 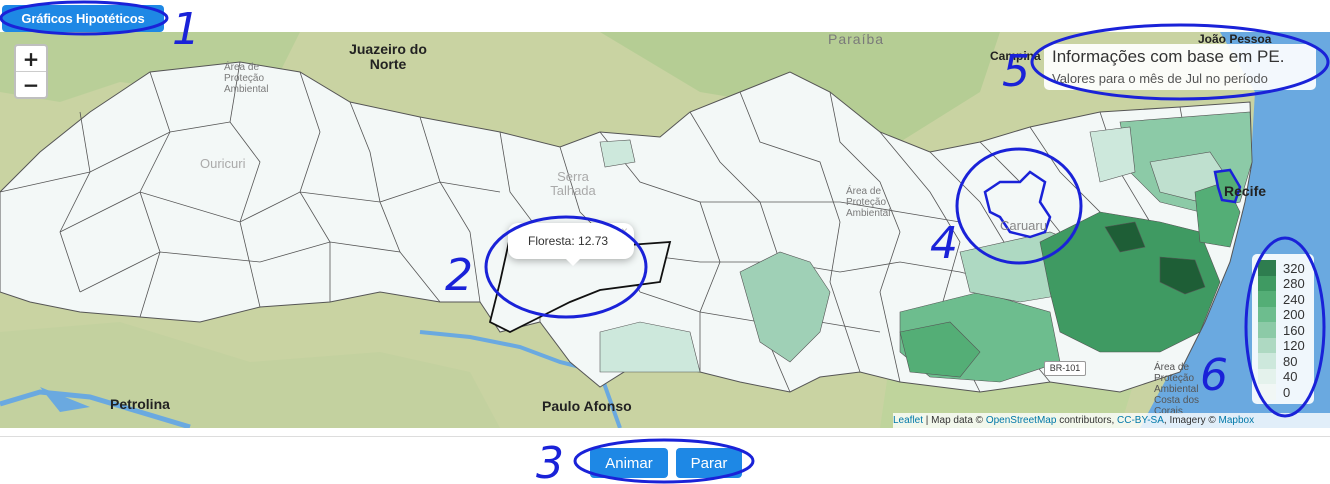 I want to click on legend-row: 280, so click(x=1281, y=283).